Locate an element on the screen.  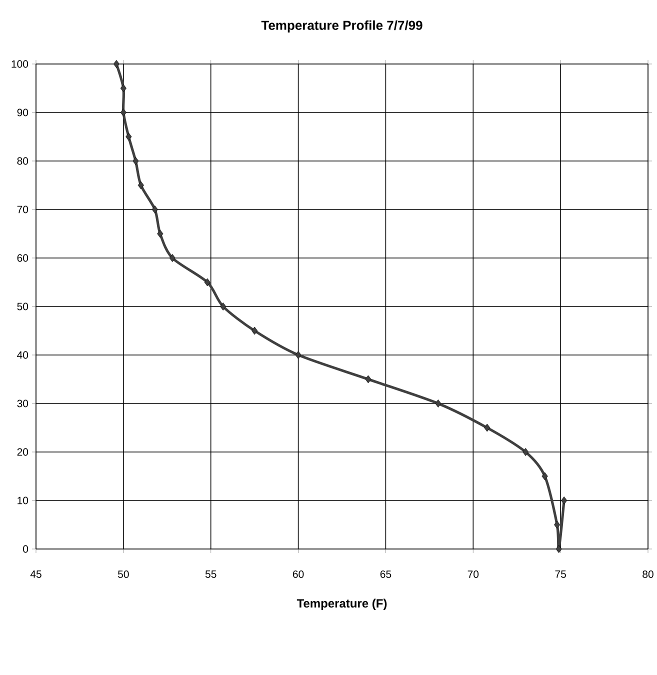
x-tick-label: 50 is located at coordinates (123, 574).